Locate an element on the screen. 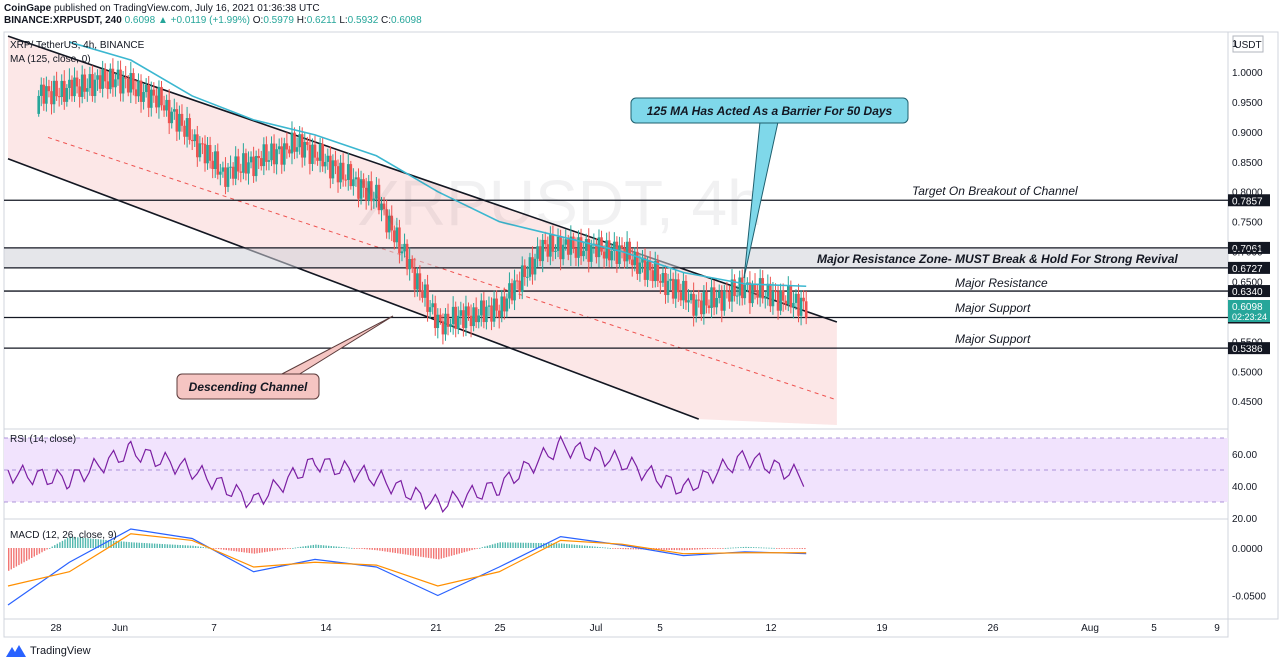  currency-badge is located at coordinates (1248, 44).